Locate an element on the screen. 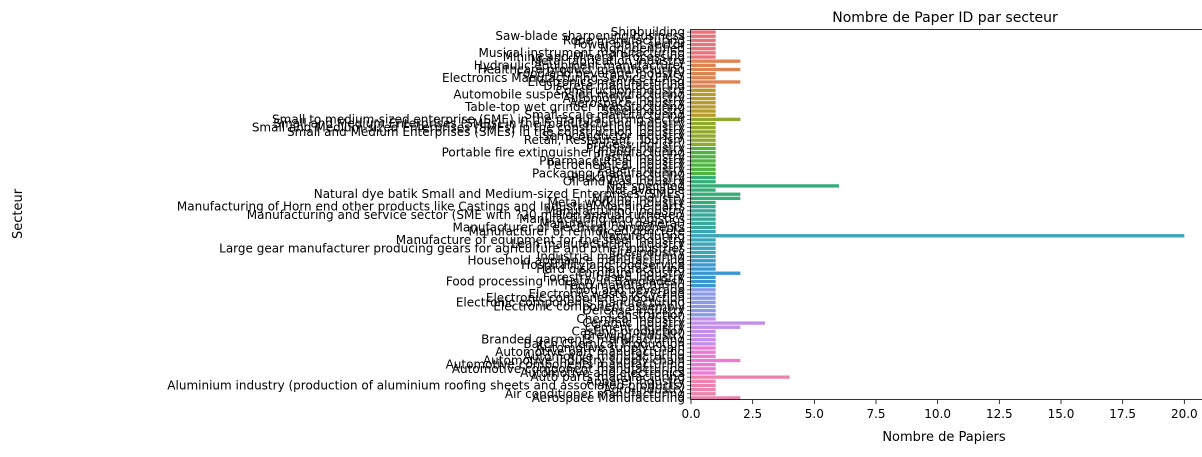 The width and height of the screenshot is (1202, 457). y-tick-label: Aerospace Manufacturing is located at coordinates (608, 398).